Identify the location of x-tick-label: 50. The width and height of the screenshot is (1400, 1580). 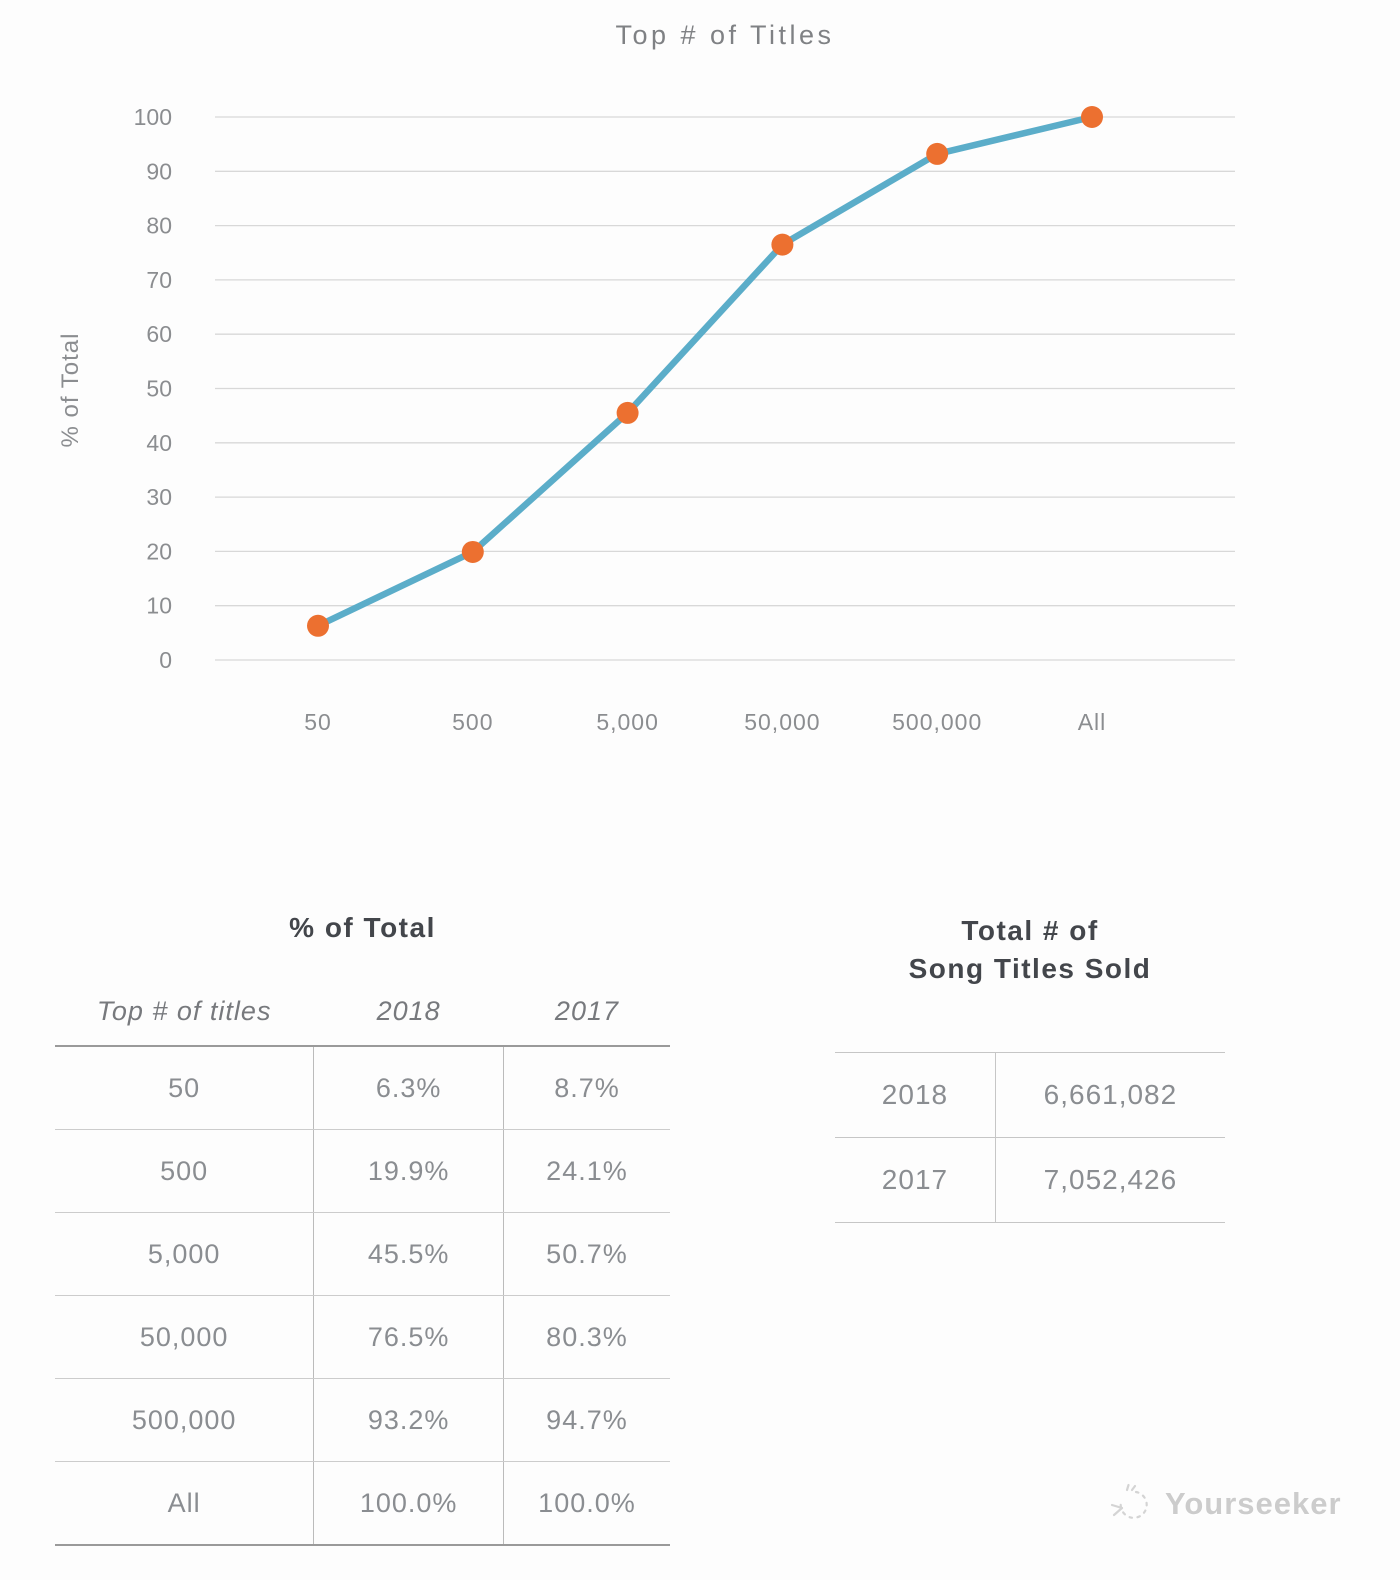
(318, 722).